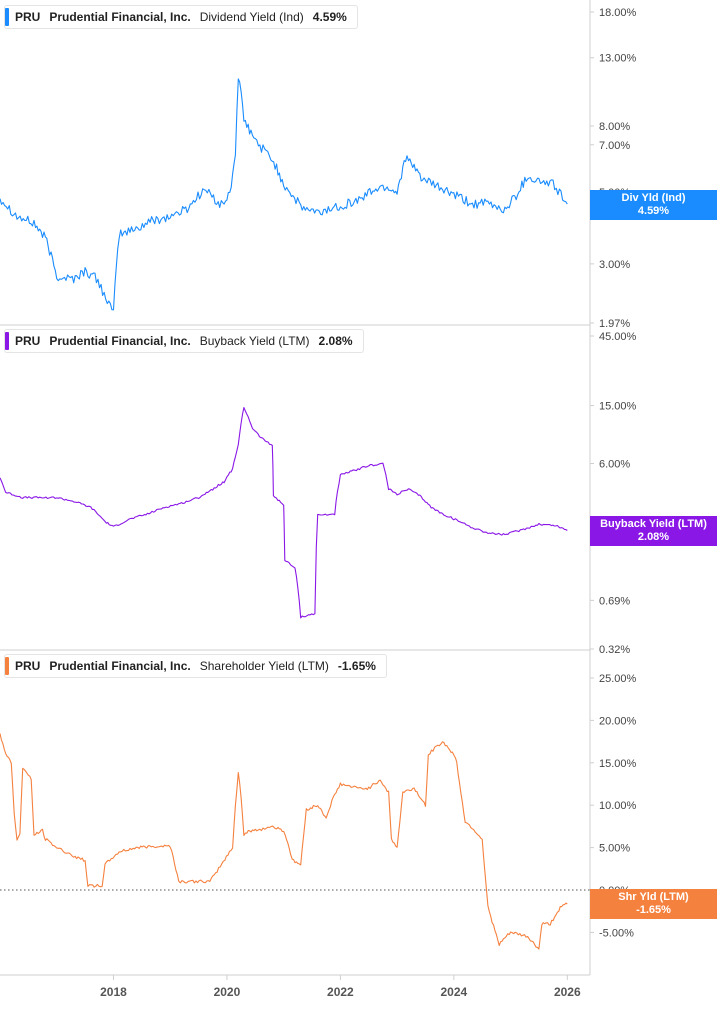  What do you see at coordinates (614, 601) in the screenshot?
I see `y-tick-label: 0.69%` at bounding box center [614, 601].